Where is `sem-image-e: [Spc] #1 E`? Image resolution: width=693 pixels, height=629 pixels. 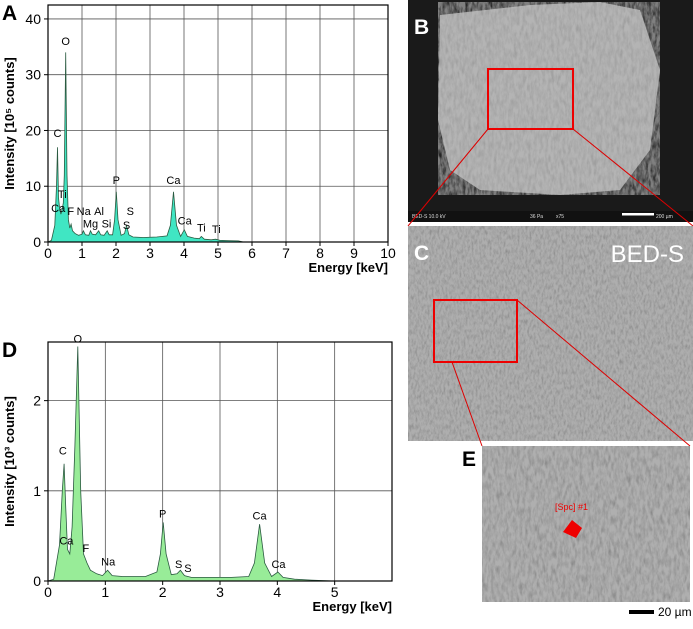 sem-image-e: [Spc] #1 E is located at coordinates (576, 524).